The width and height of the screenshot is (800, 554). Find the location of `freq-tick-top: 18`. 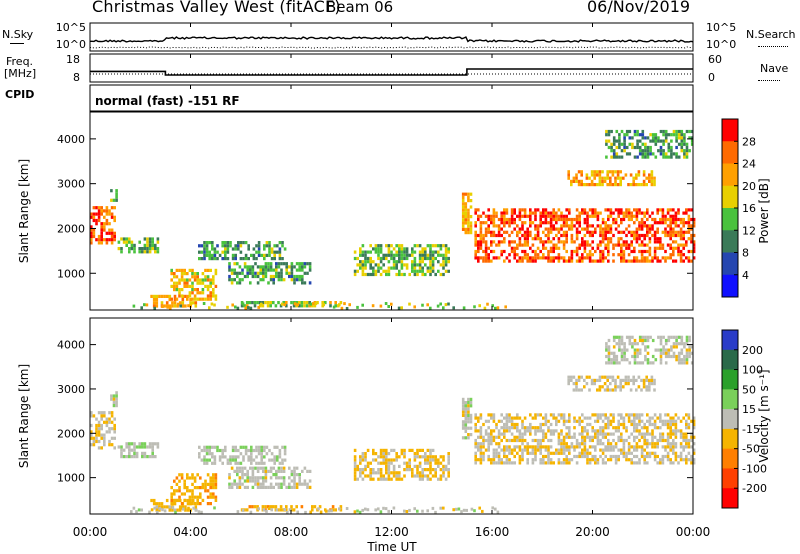

freq-tick-top: 18 is located at coordinates (73, 59).